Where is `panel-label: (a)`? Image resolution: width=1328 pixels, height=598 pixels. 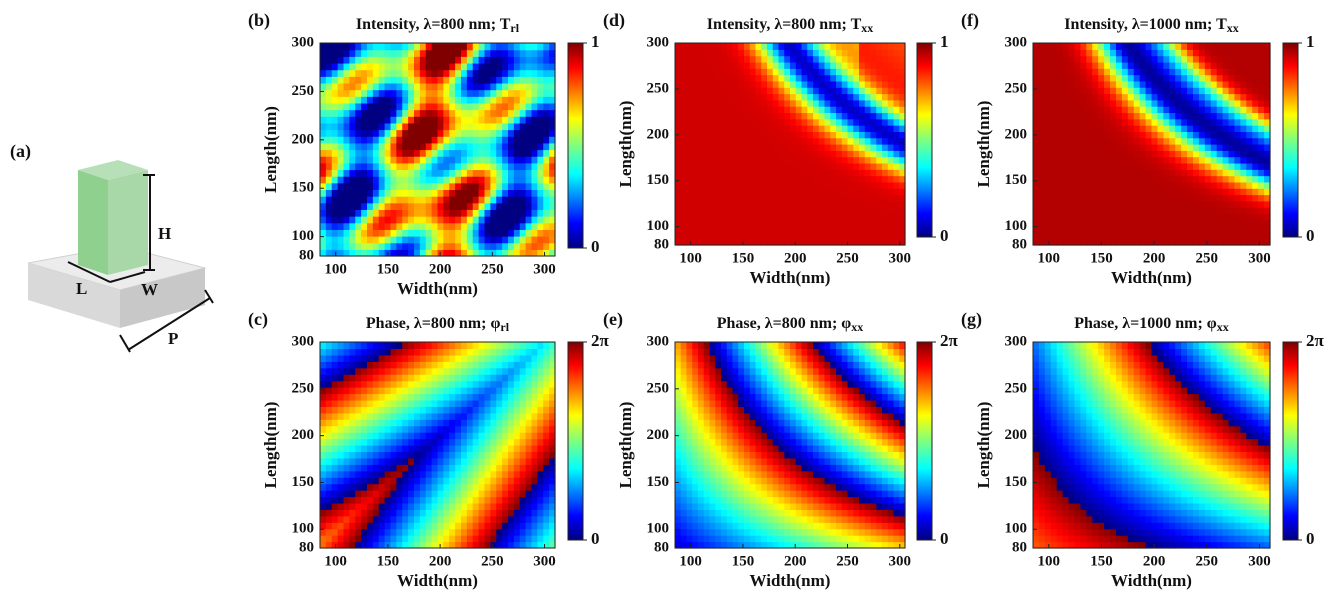
panel-label: (a) is located at coordinates (20, 151).